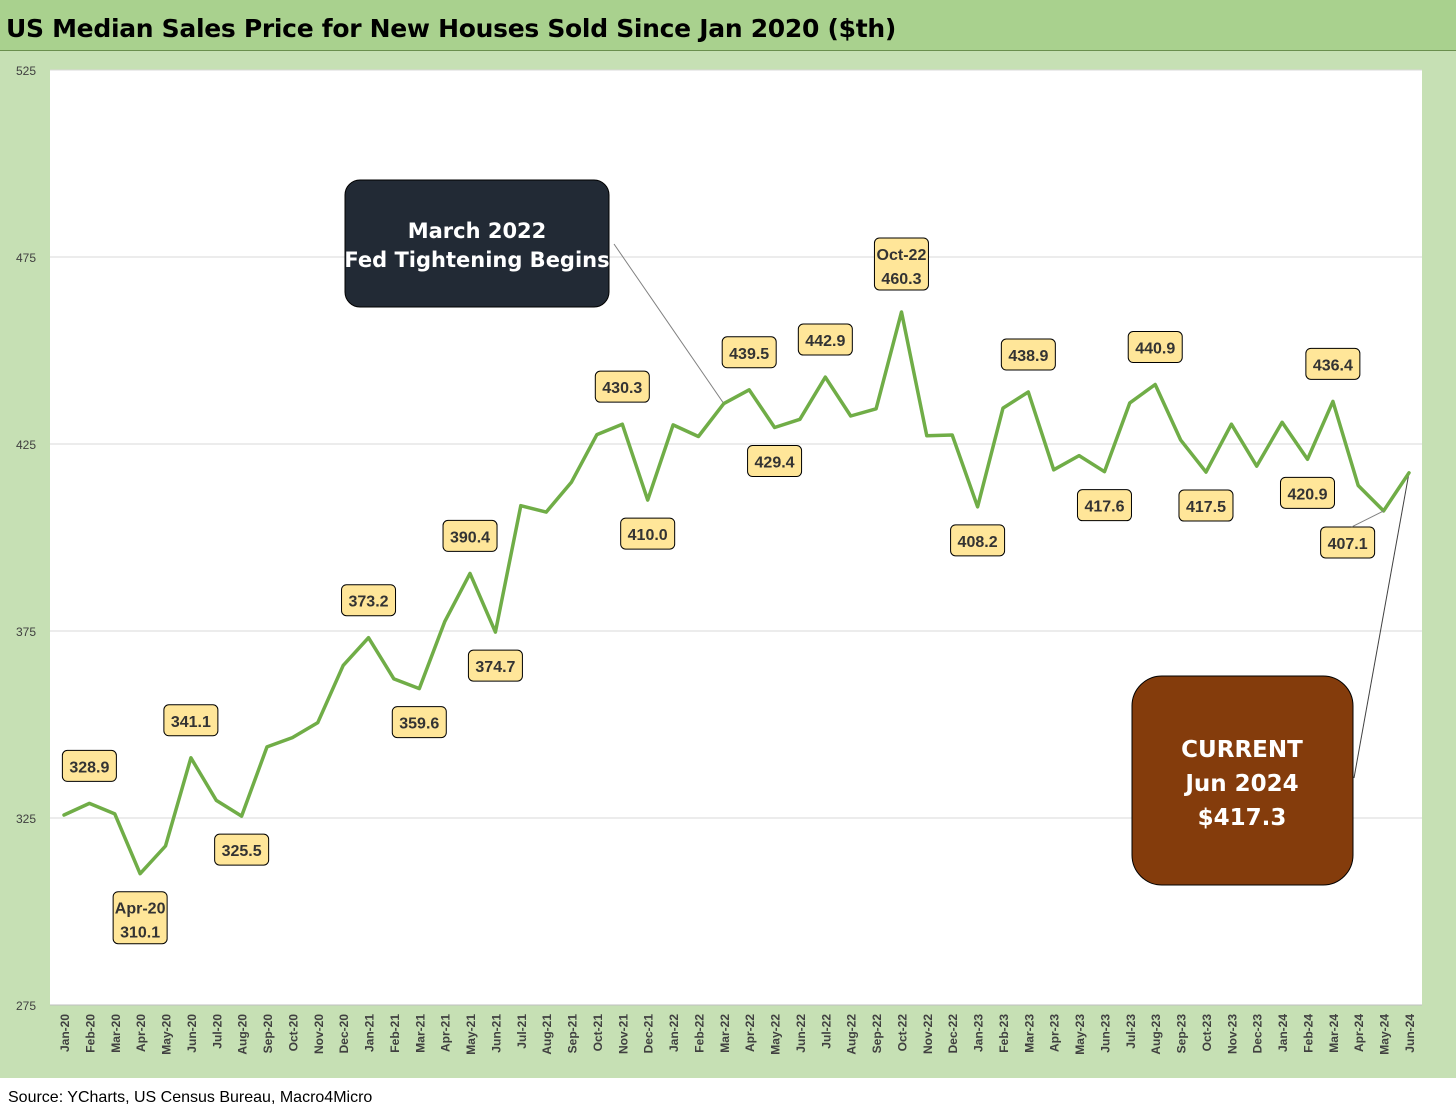 The height and width of the screenshot is (1113, 1456). Describe the element at coordinates (749, 354) in the screenshot. I see `data-label-text: 439.5` at that location.